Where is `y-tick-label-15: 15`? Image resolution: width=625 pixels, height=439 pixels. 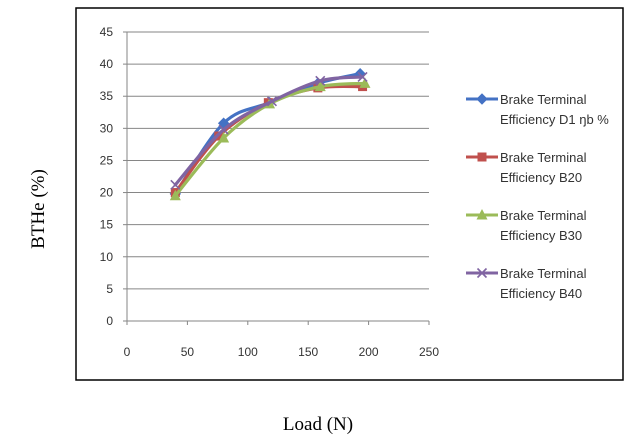
y-tick-label-15: 15 is located at coordinates (107, 225).